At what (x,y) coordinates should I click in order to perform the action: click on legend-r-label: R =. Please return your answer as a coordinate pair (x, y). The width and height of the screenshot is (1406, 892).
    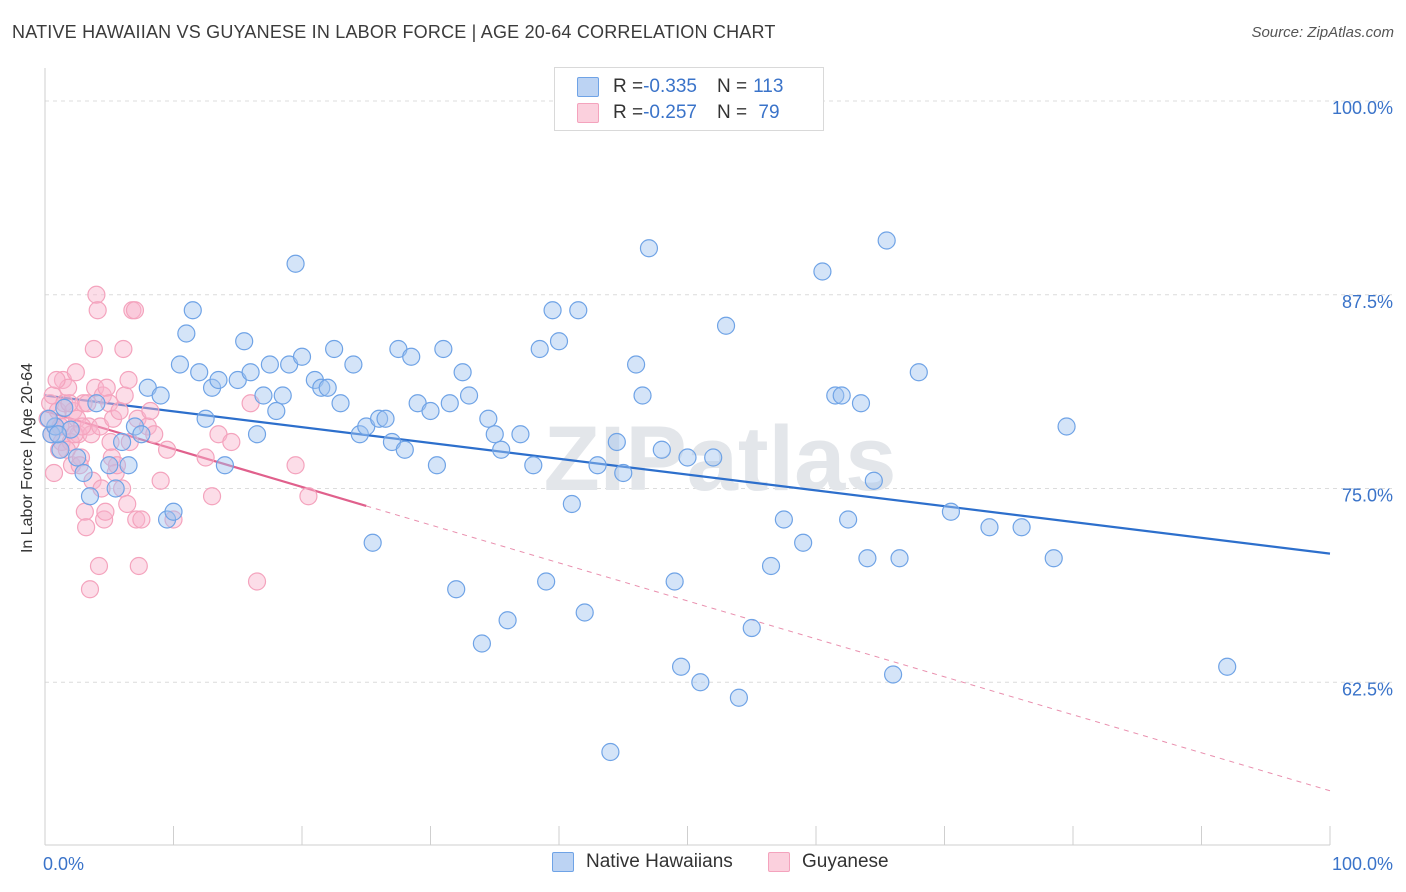
    Looking at the image, I should click on (628, 112).